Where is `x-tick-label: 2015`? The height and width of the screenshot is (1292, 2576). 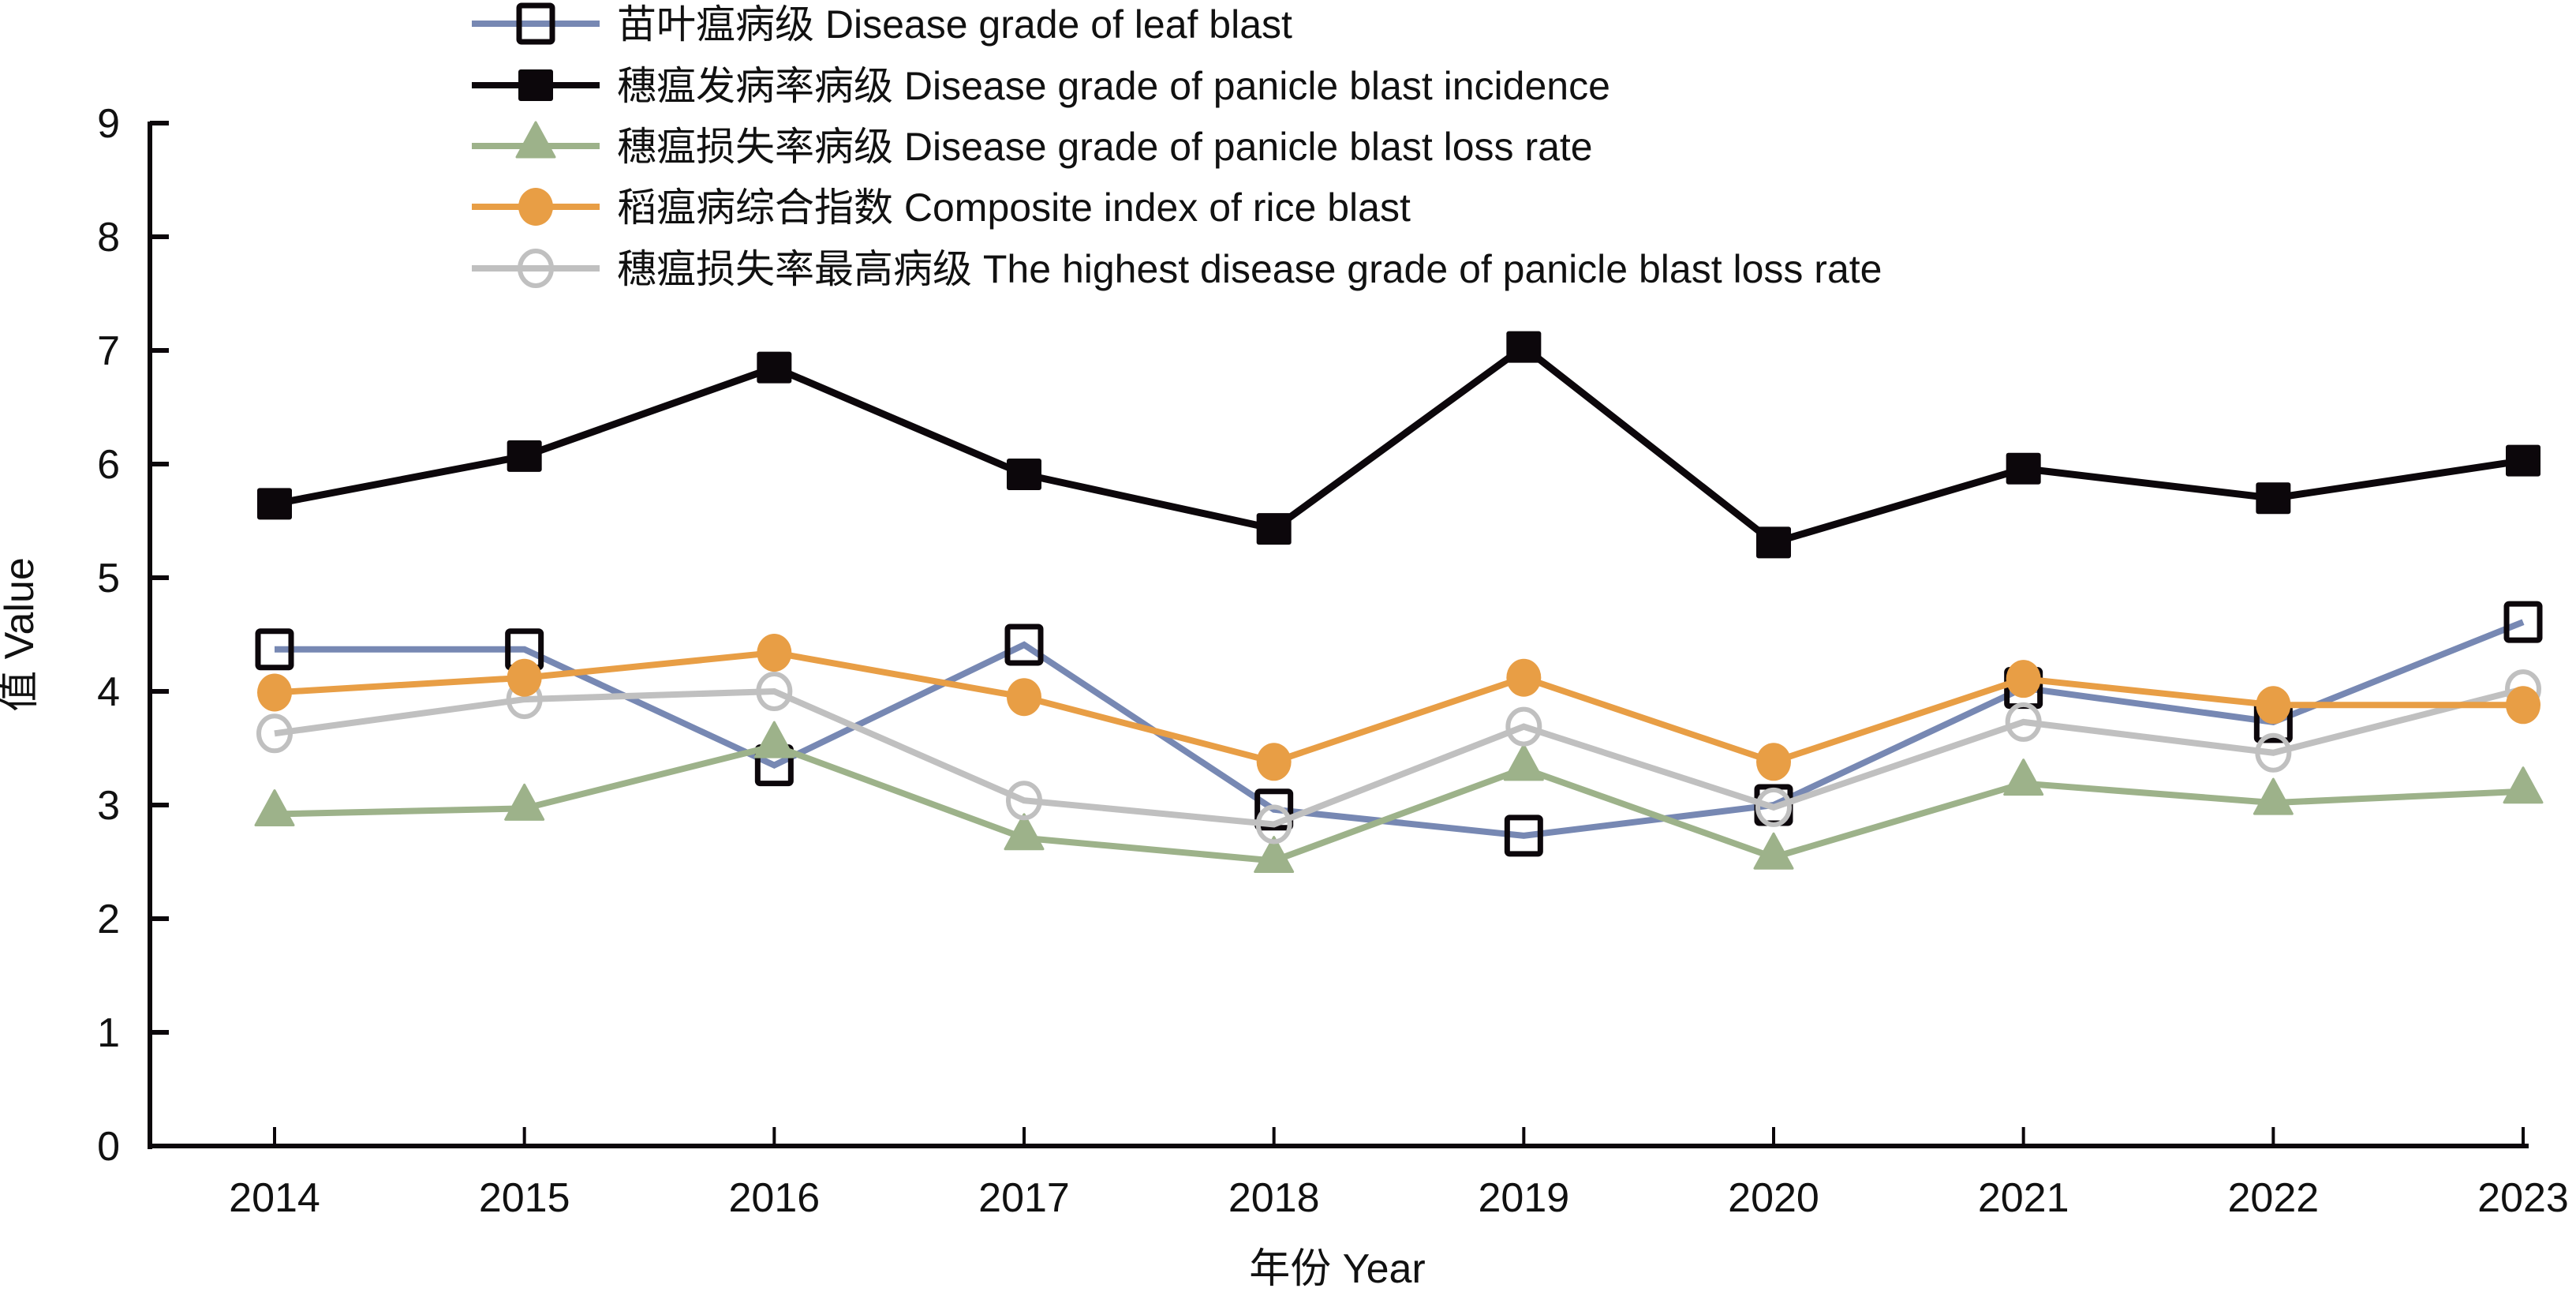 x-tick-label: 2015 is located at coordinates (524, 1198).